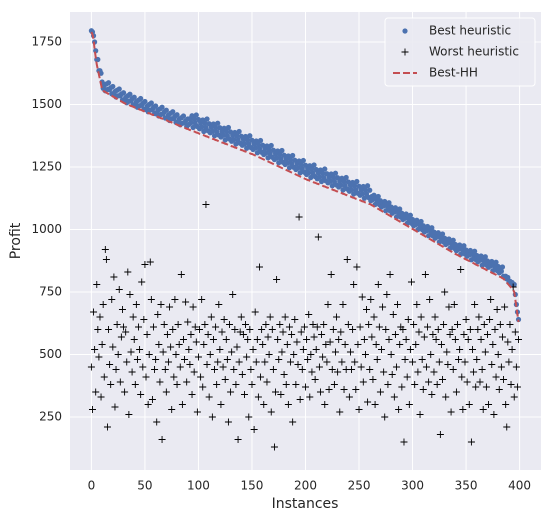  Describe the element at coordinates (460, 52) in the screenshot. I see `legend-frame` at that location.